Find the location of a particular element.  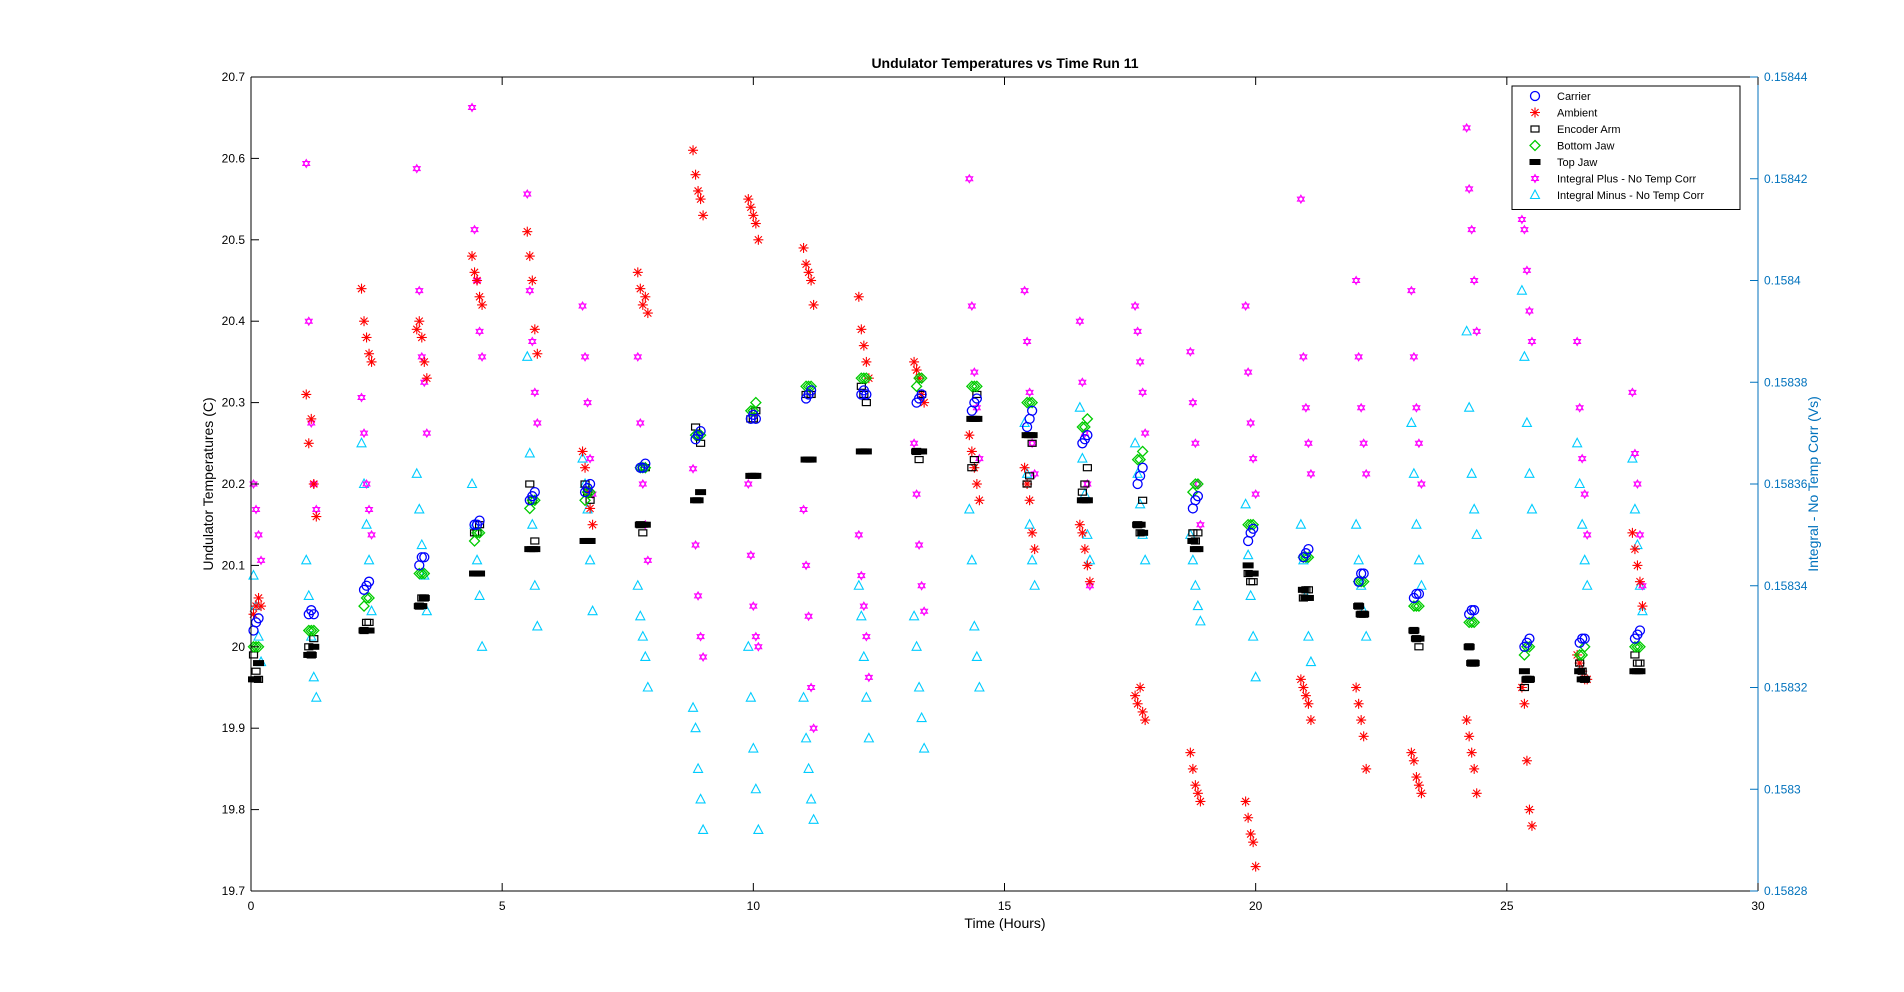

y2-tick-label: 0.15828 is located at coordinates (1786, 891).